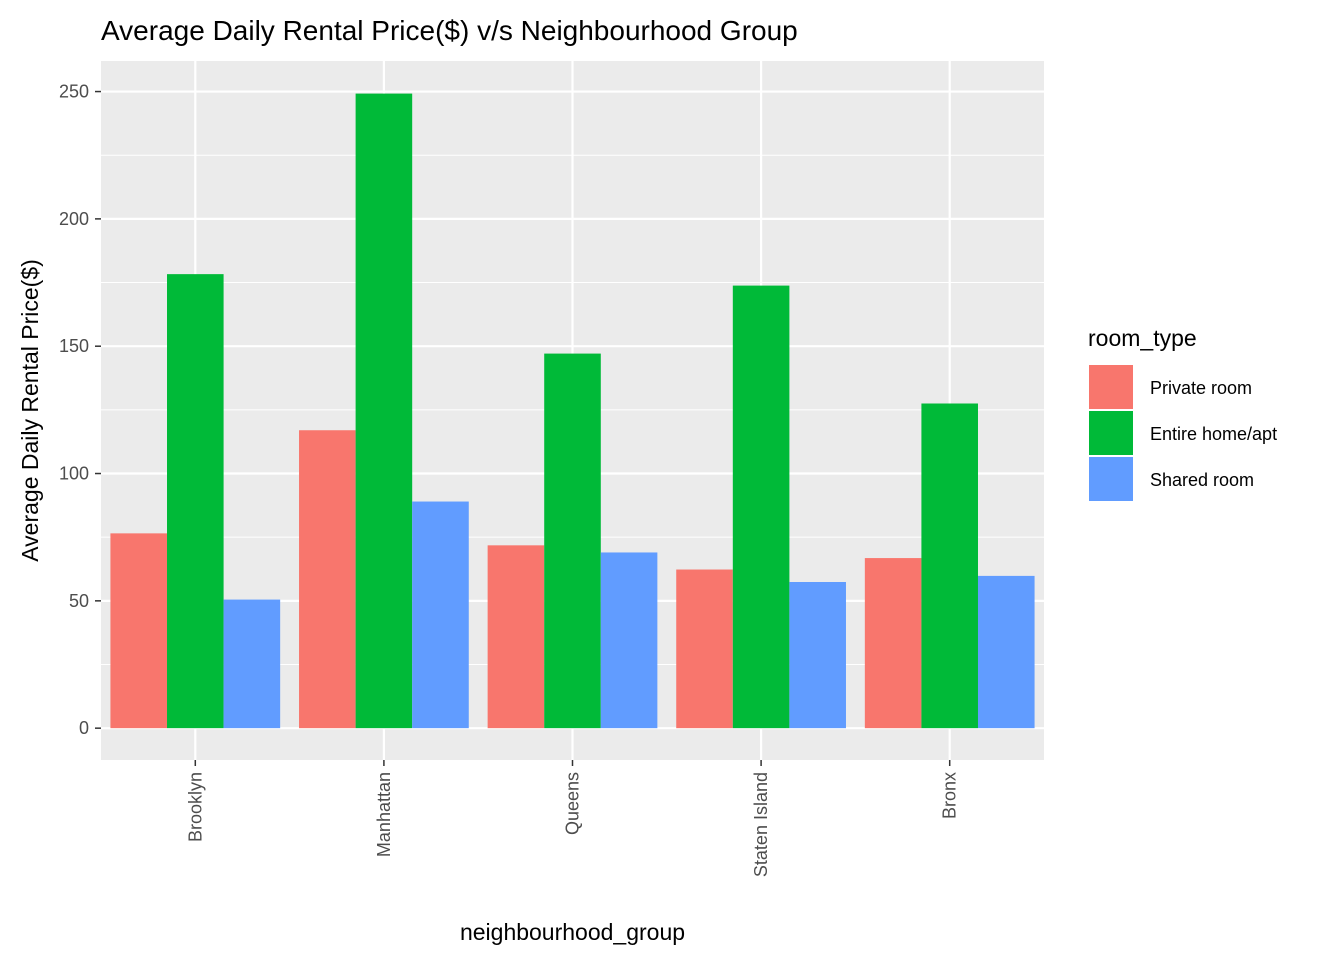 The height and width of the screenshot is (960, 1344). What do you see at coordinates (1201, 388) in the screenshot?
I see `legend-label-private-room: Private room` at bounding box center [1201, 388].